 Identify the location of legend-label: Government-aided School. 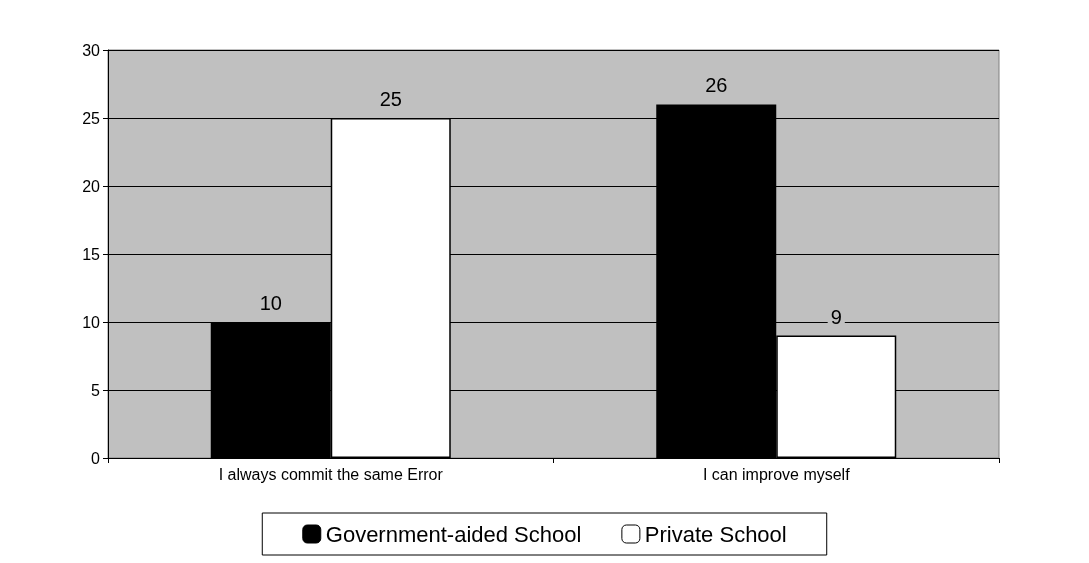
(453, 534).